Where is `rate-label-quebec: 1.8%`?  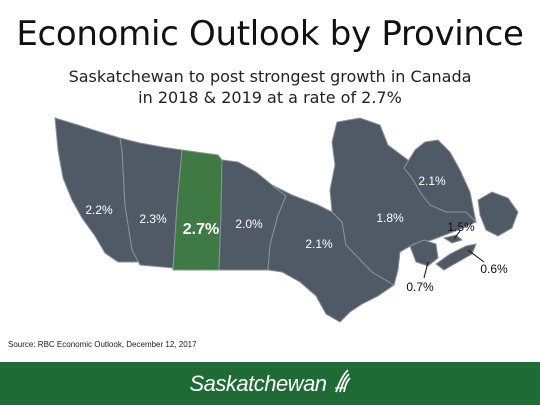 rate-label-quebec: 1.8% is located at coordinates (390, 218).